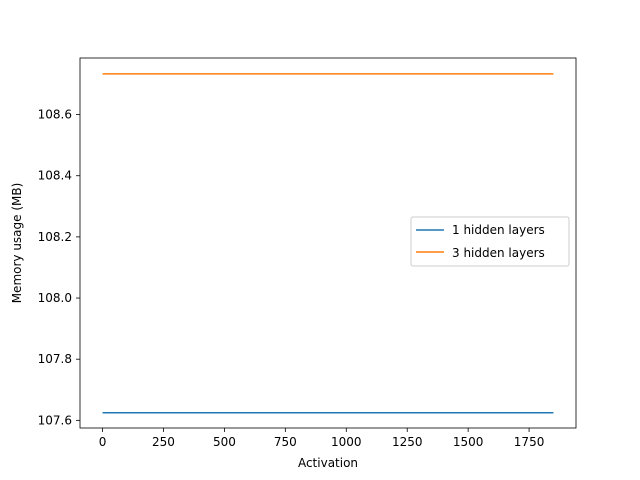  I want to click on legend-label-3-hidden-layers: 3 hidden layers, so click(498, 253).